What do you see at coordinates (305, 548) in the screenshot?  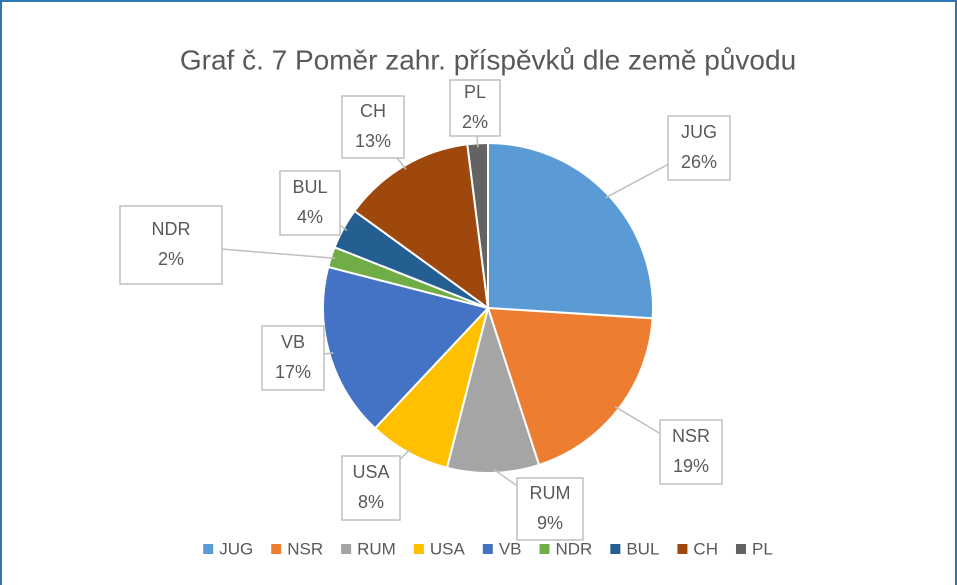 I see `legend-label: NSR` at bounding box center [305, 548].